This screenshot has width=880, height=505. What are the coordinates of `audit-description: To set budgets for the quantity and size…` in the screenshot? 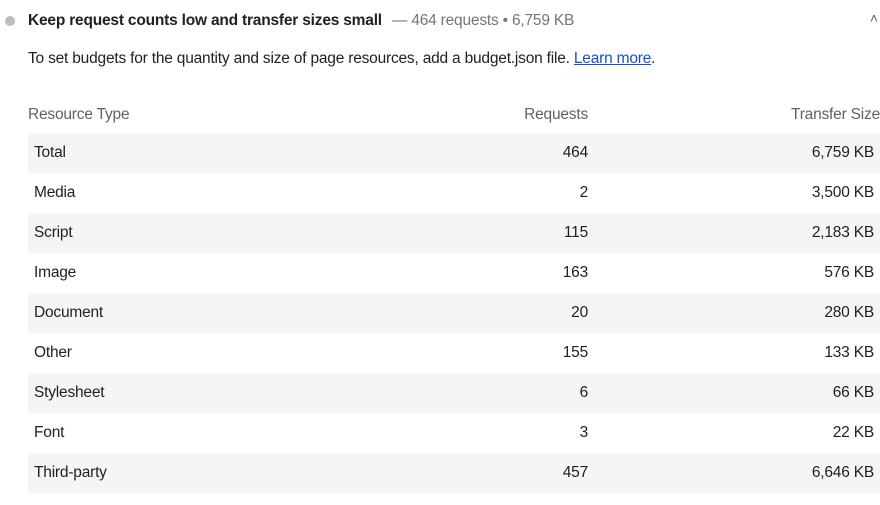 It's located at (341, 59).